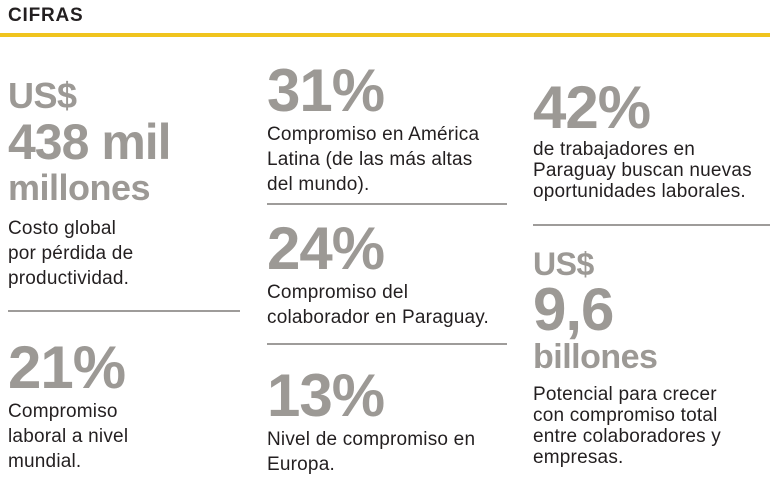 The height and width of the screenshot is (488, 770). I want to click on description-line: mundial., so click(45, 461).